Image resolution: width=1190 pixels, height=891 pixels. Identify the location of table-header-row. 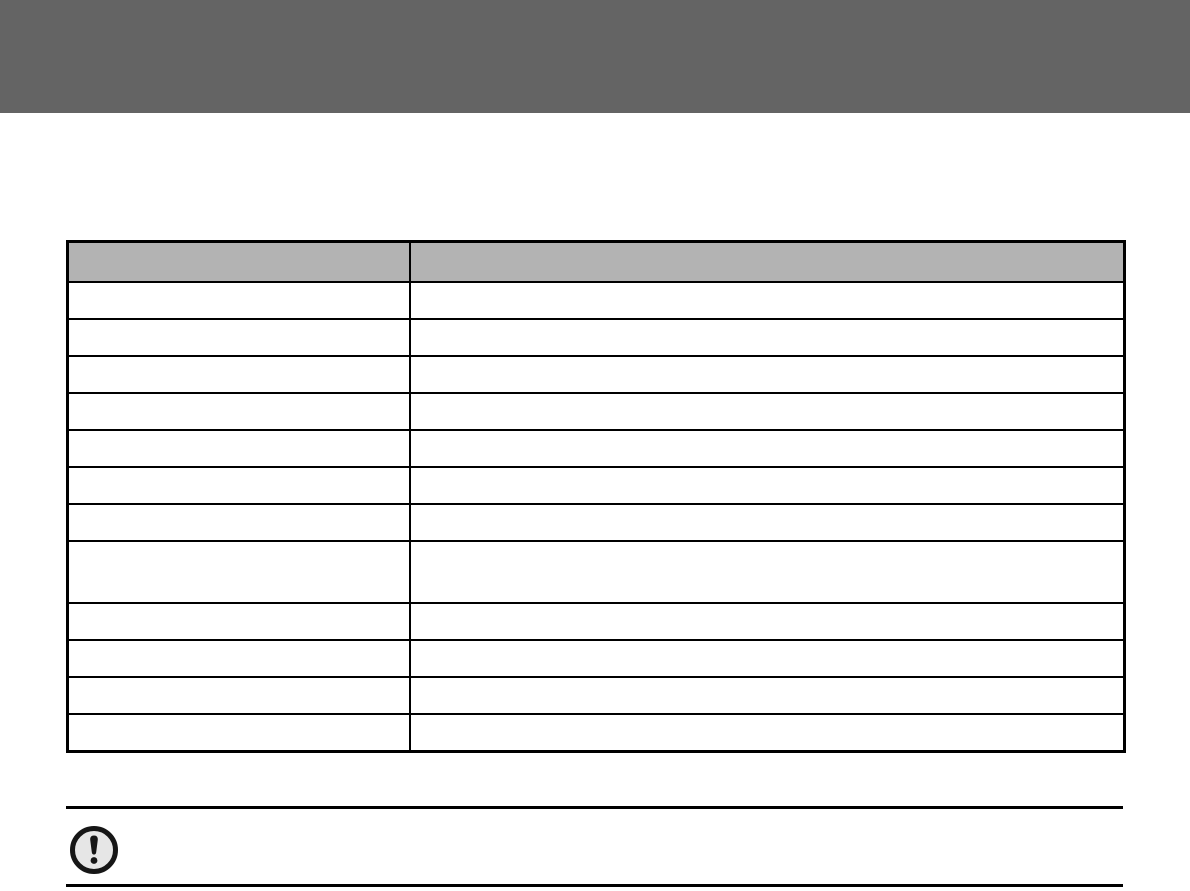
(596, 261).